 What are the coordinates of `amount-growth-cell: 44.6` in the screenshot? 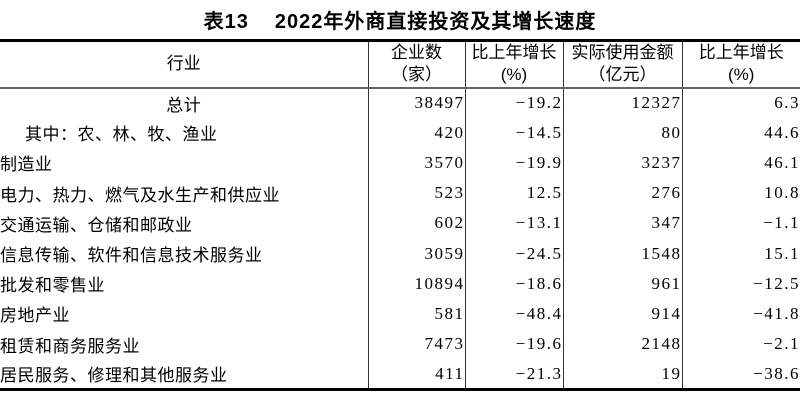 It's located at (740, 132).